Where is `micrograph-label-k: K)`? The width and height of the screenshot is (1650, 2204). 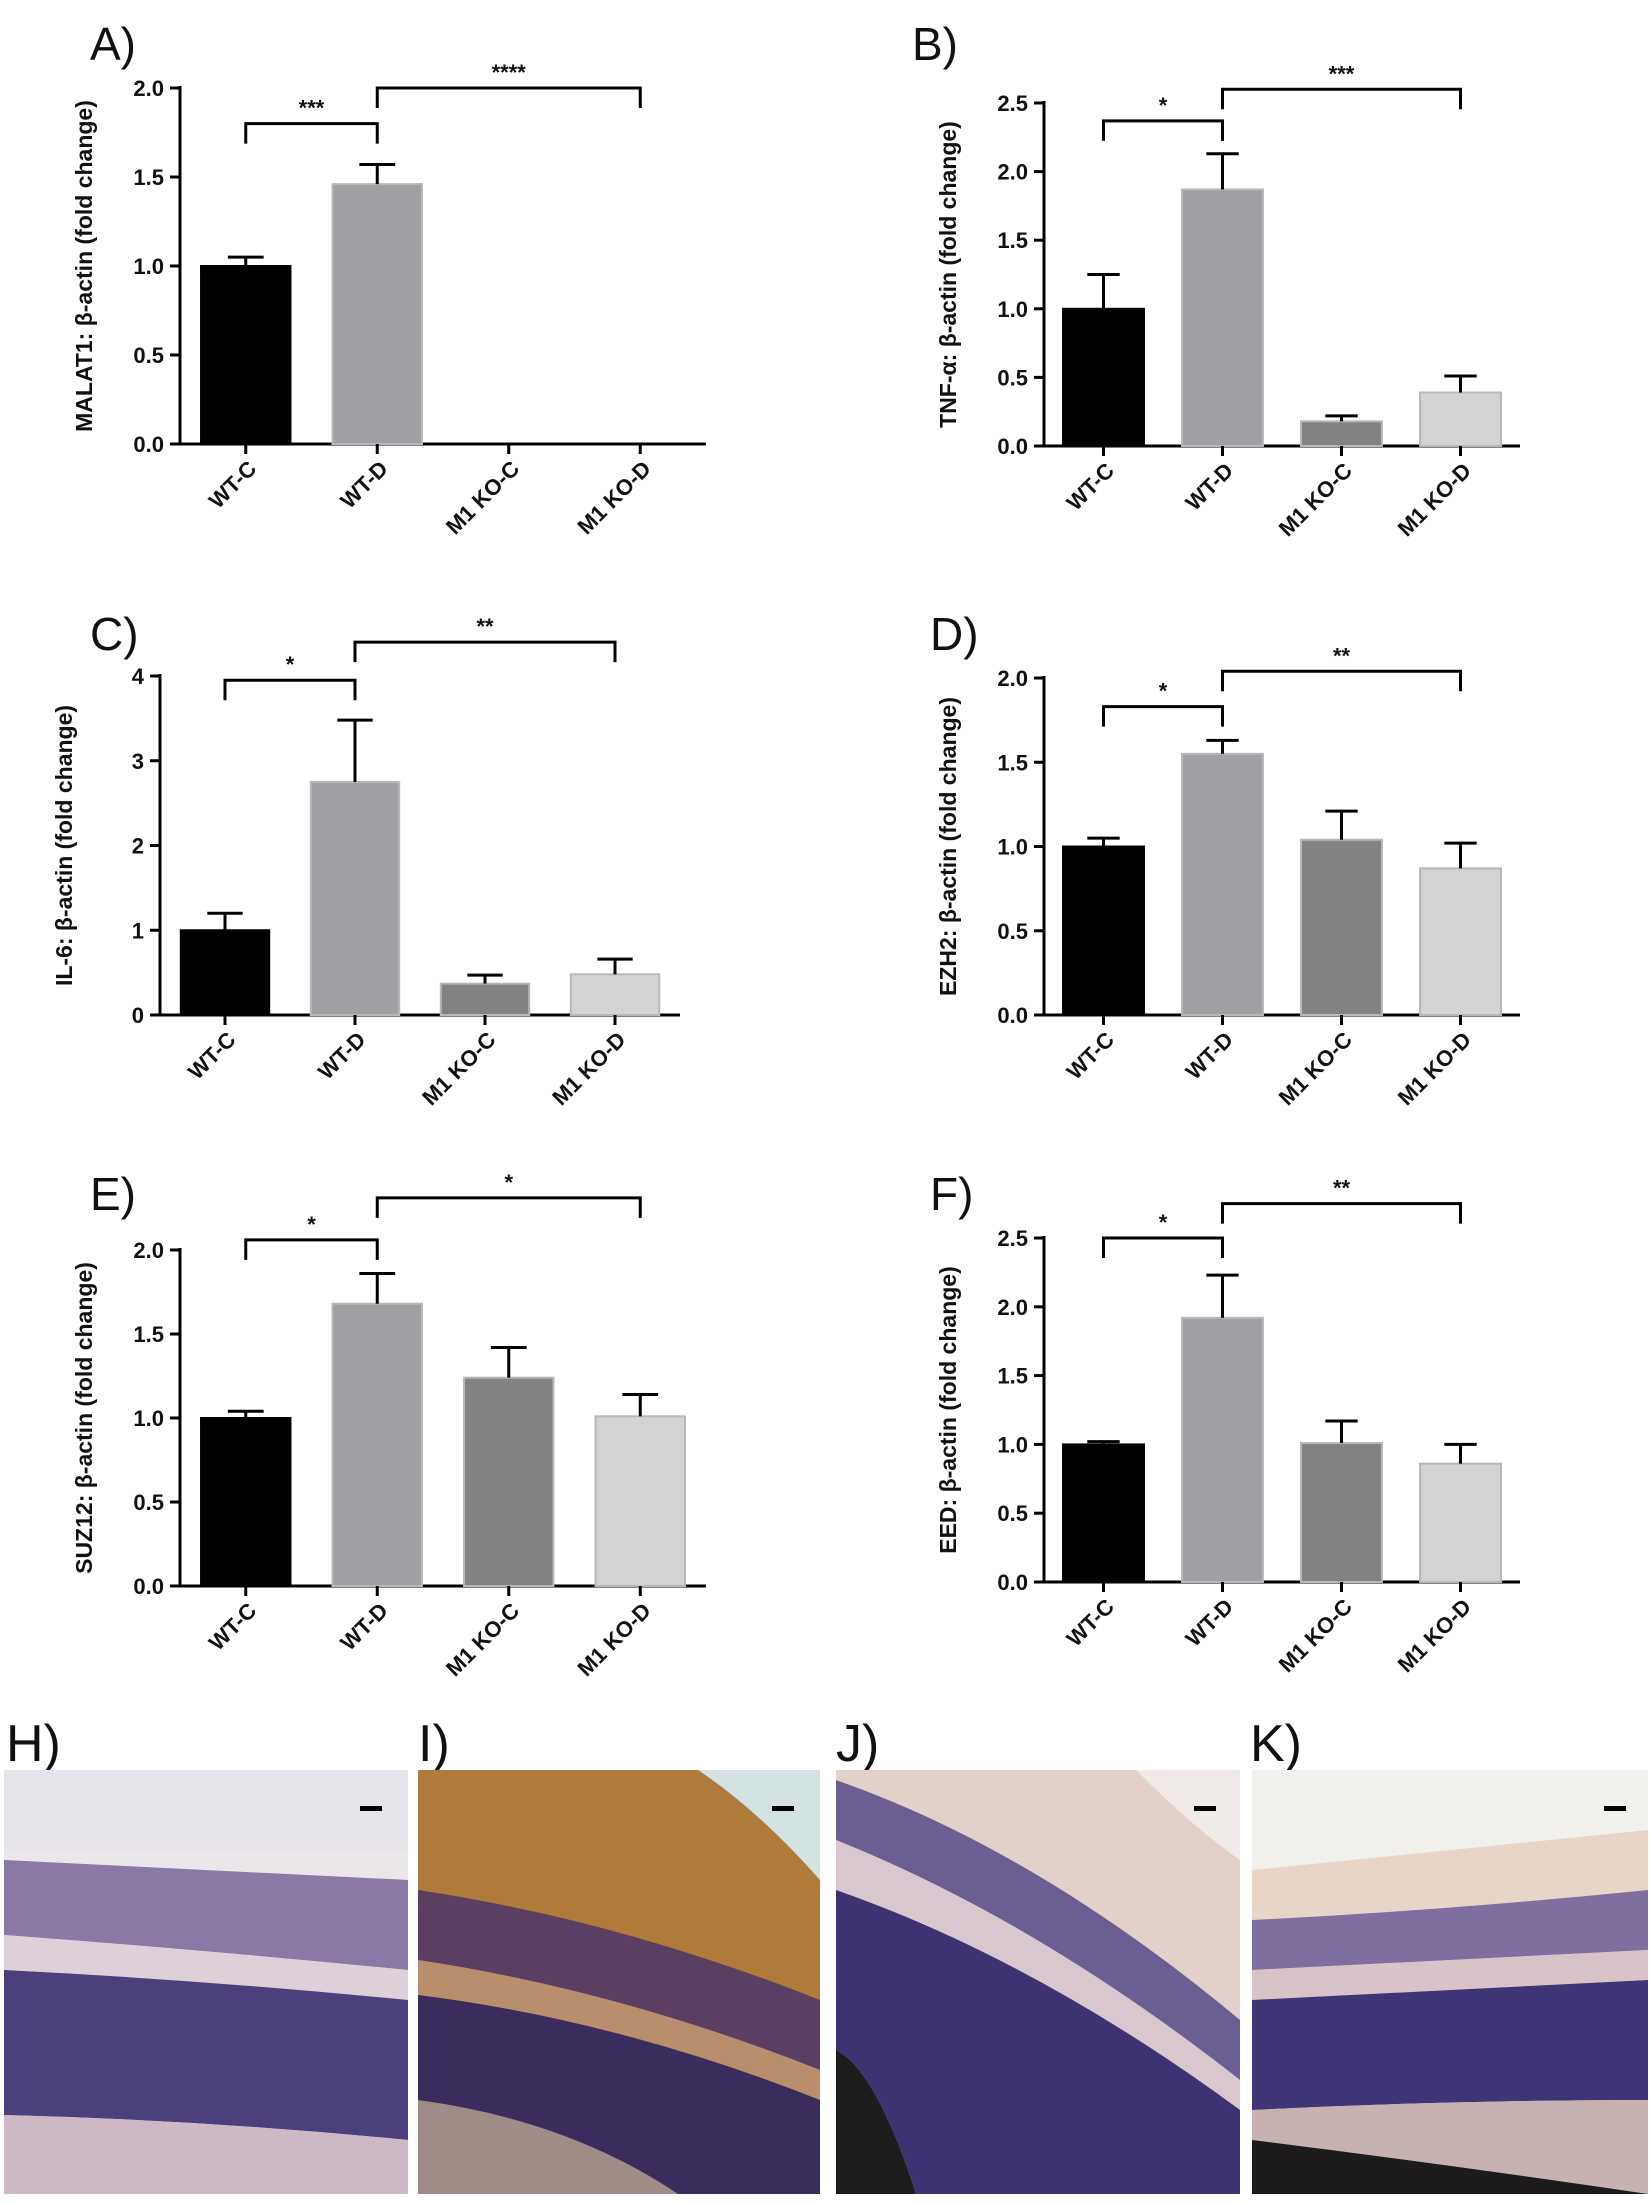
micrograph-label-k: K) is located at coordinates (1276, 1744).